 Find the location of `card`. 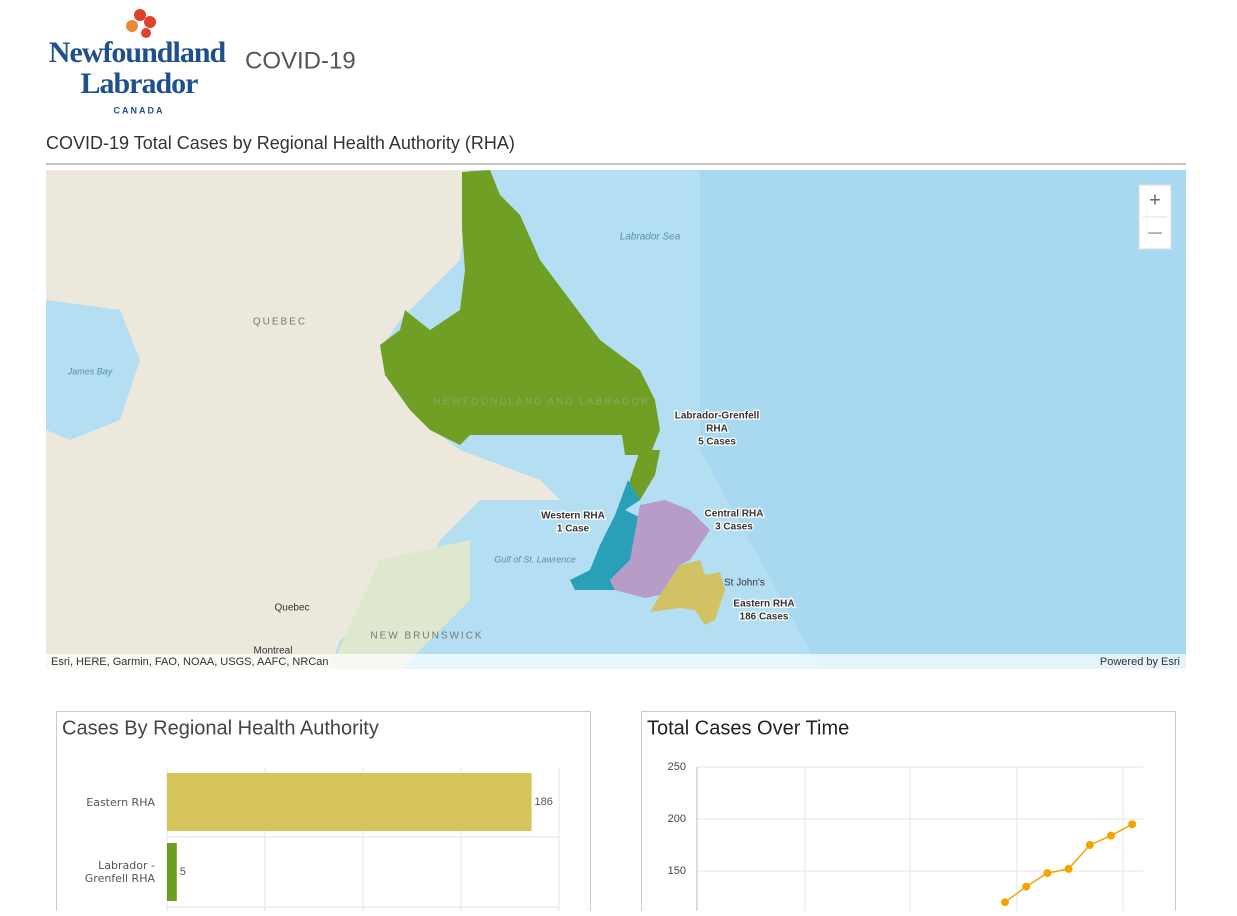

card is located at coordinates (908, 813).